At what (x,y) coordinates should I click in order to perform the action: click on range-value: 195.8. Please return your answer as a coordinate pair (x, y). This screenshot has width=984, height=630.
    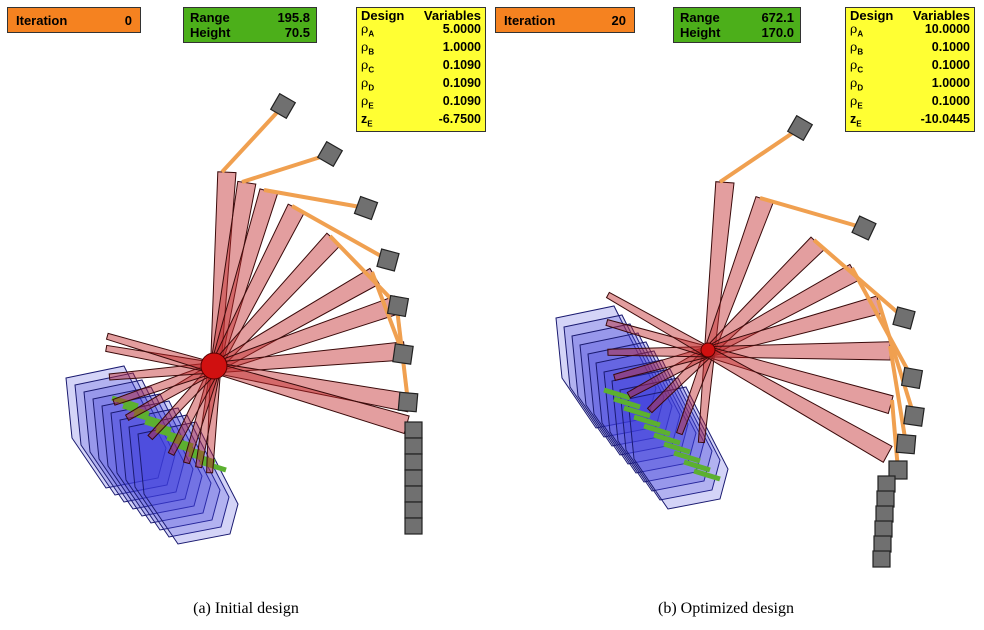
    Looking at the image, I should click on (293, 17).